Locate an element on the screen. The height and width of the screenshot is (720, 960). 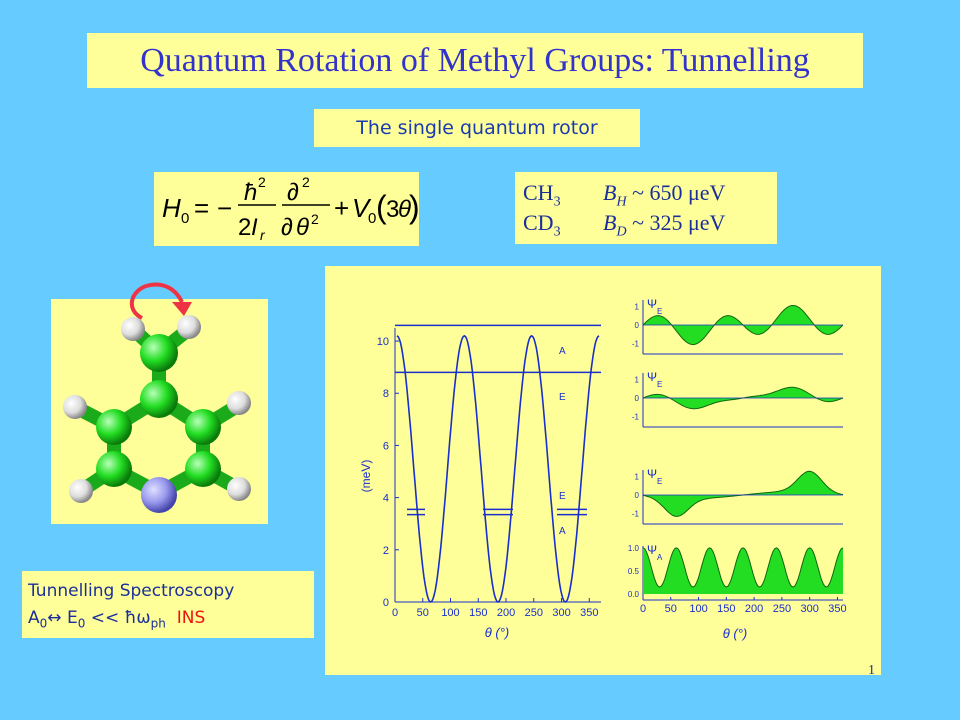
potential-plot is located at coordinates (497, 465).